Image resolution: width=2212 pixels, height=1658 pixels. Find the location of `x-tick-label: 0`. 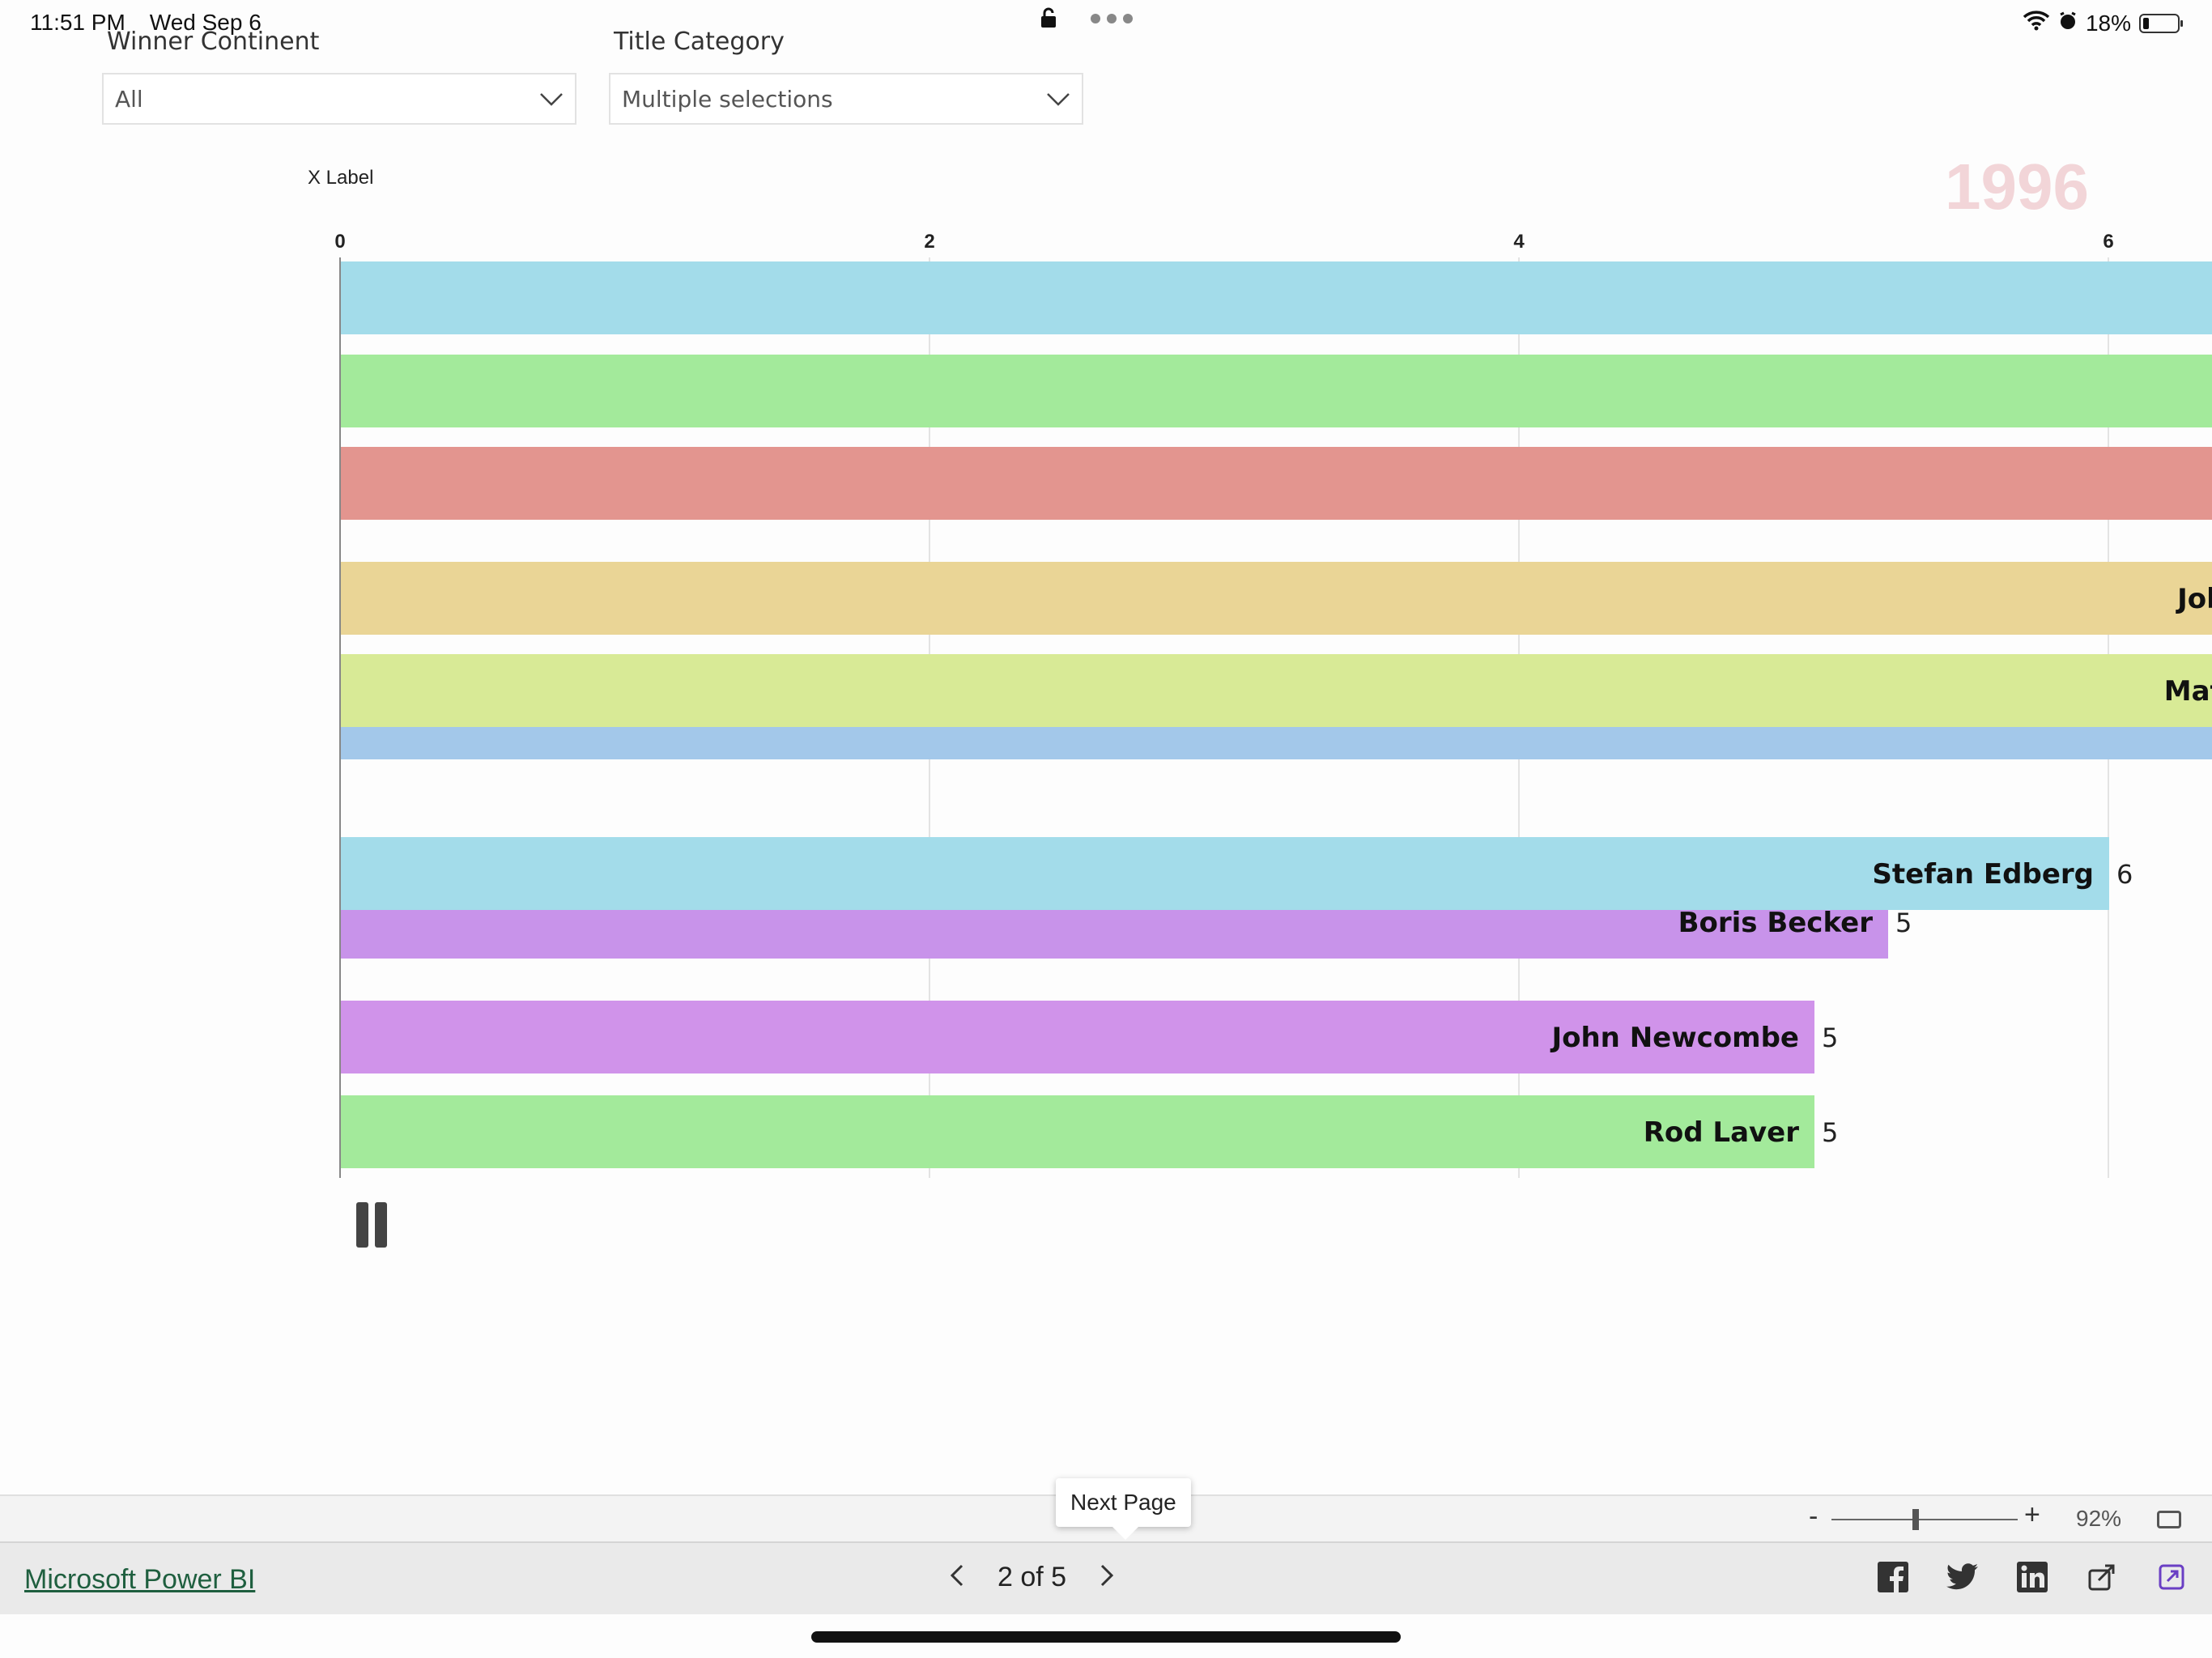

x-tick-label: 0 is located at coordinates (339, 242).